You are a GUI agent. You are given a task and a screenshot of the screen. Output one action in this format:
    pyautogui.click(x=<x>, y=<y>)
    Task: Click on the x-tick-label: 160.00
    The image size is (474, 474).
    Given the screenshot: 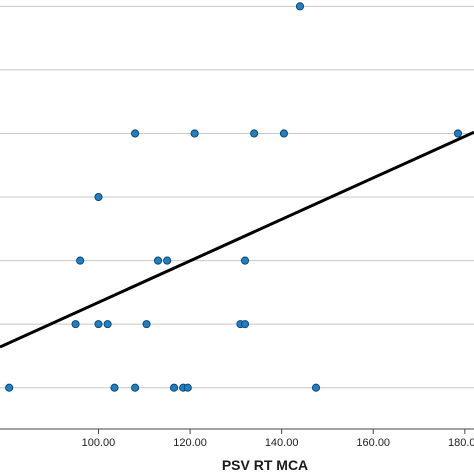 What is the action you would take?
    pyautogui.click(x=373, y=443)
    